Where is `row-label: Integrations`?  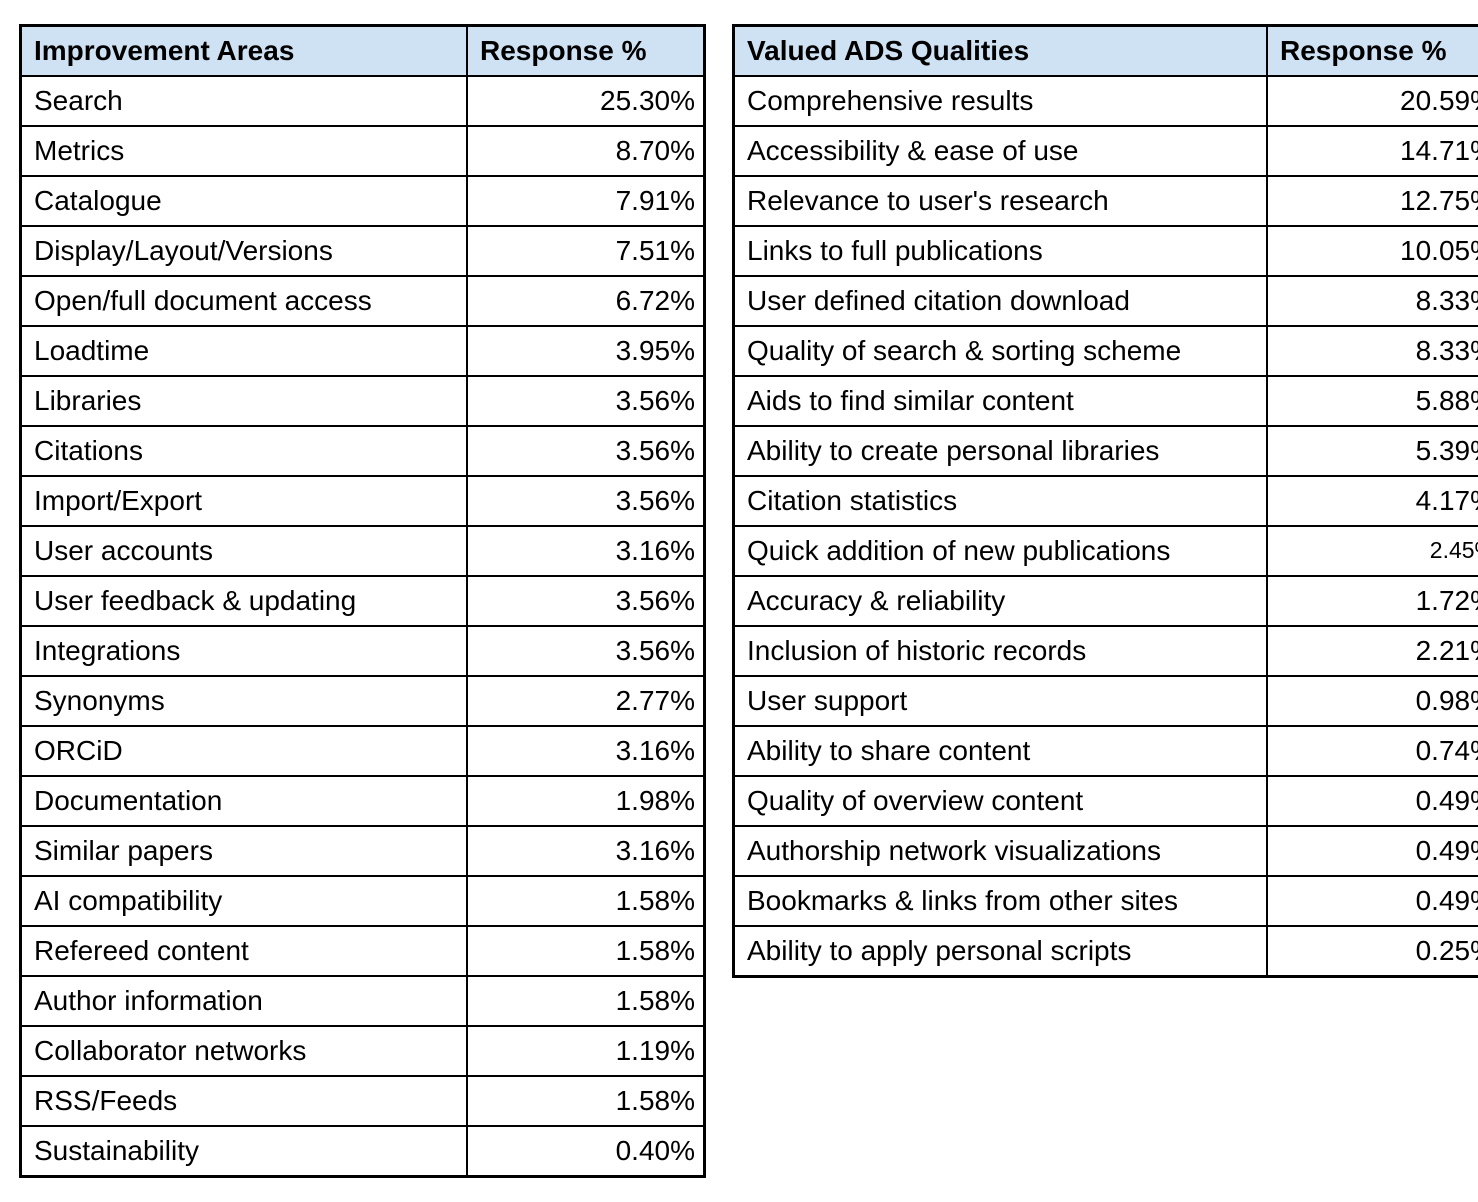 row-label: Integrations is located at coordinates (243, 651).